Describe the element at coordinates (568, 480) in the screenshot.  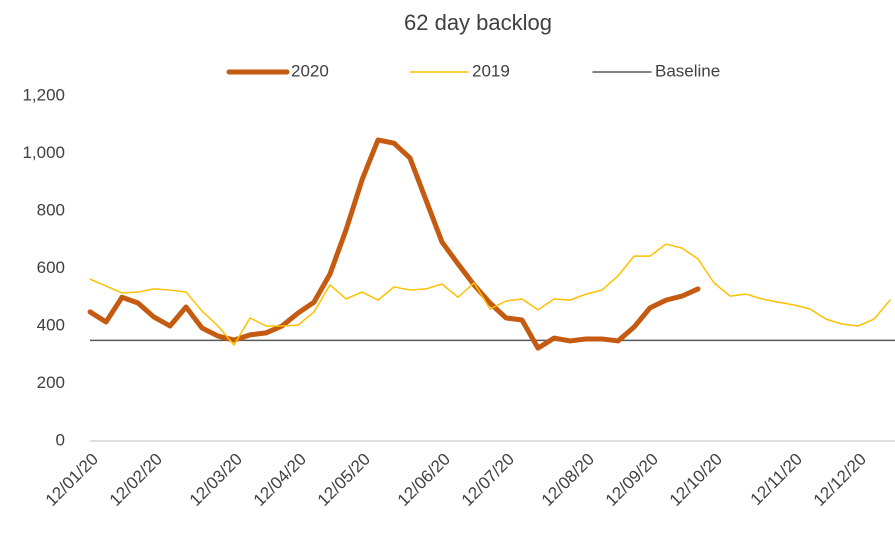
I see `x-tick-label: 12/08/20` at that location.